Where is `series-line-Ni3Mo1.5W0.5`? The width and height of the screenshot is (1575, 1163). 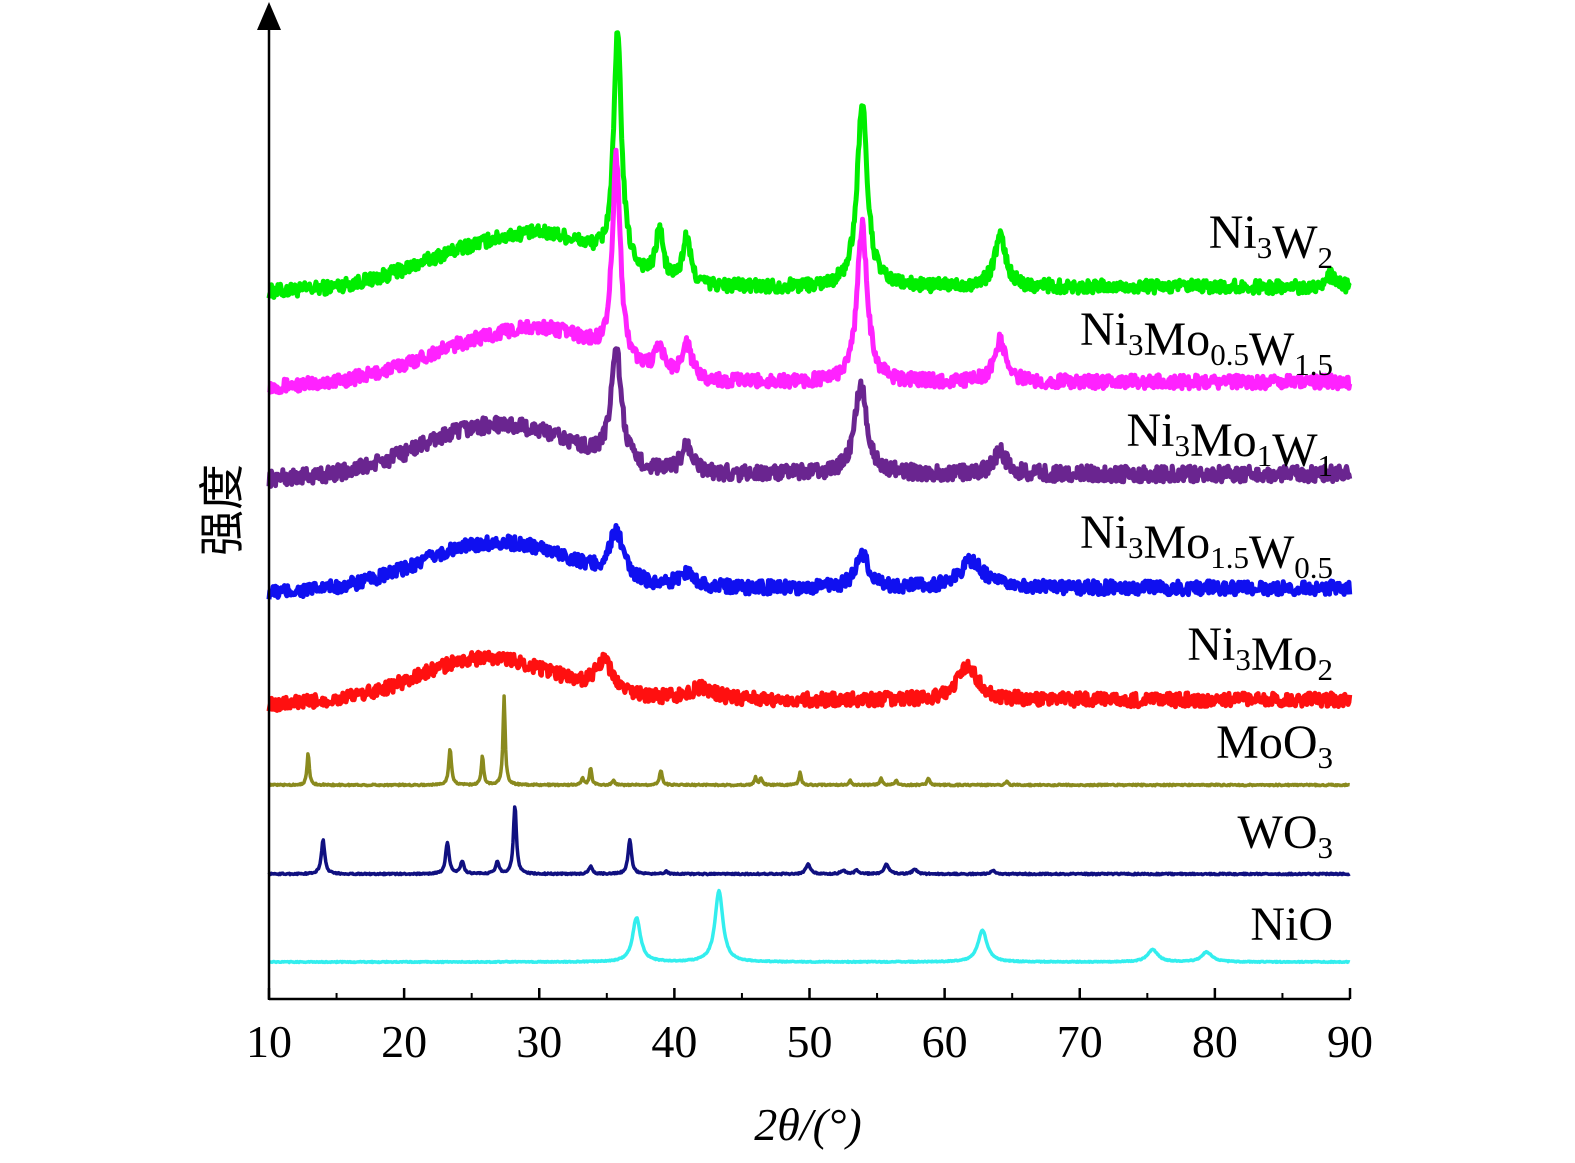 series-line-Ni3Mo1.5W0.5 is located at coordinates (809, 561).